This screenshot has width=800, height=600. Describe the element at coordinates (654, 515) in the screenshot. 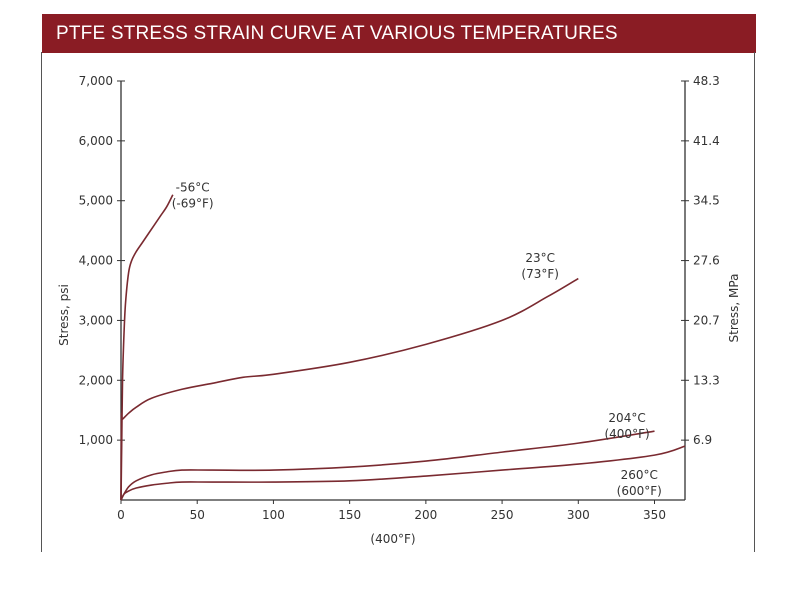

I see `x-tick-label: 350` at that location.